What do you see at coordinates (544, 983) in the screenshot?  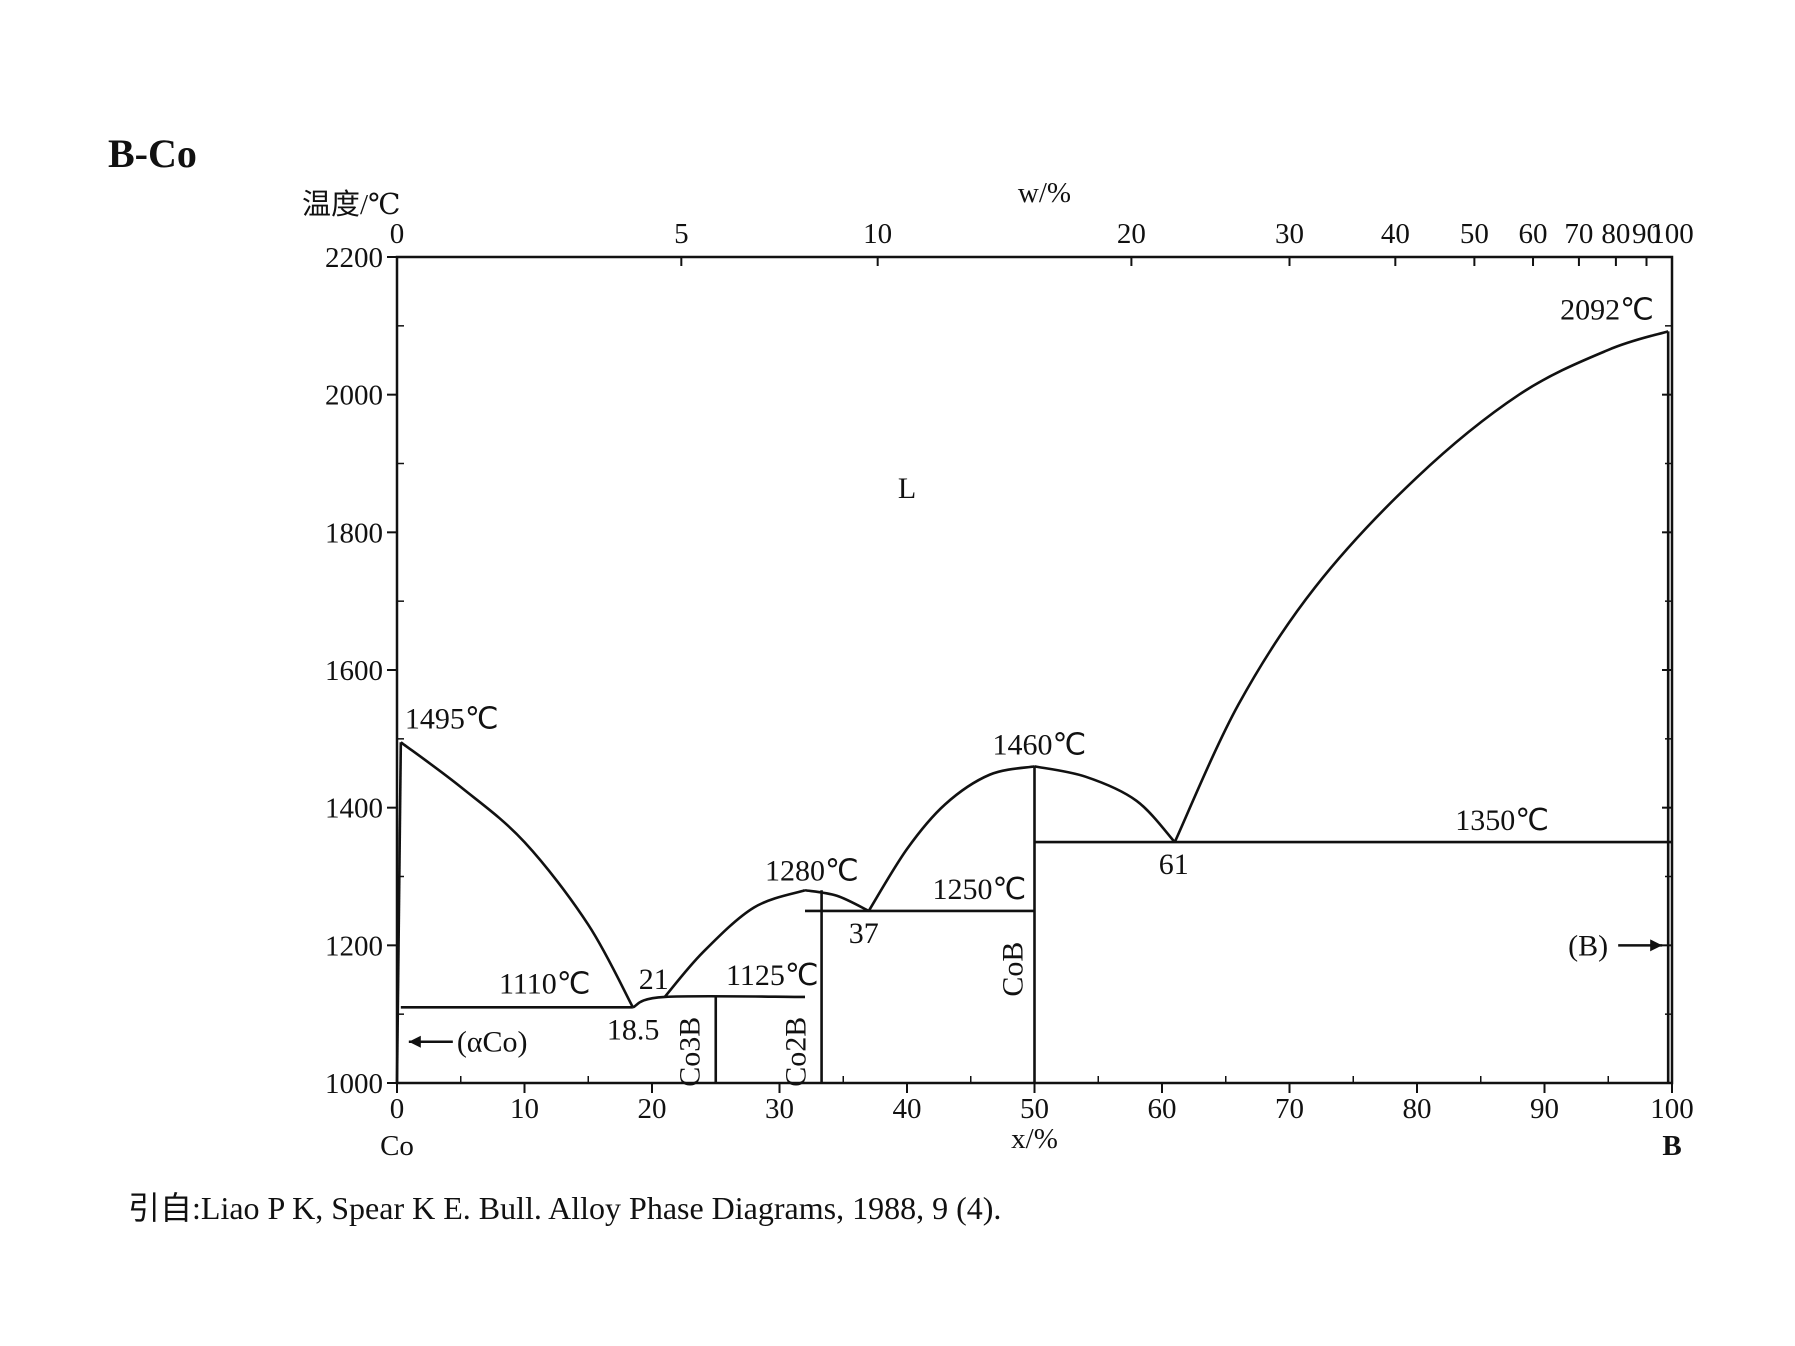 I see `annotation-label: 1110℃` at bounding box center [544, 983].